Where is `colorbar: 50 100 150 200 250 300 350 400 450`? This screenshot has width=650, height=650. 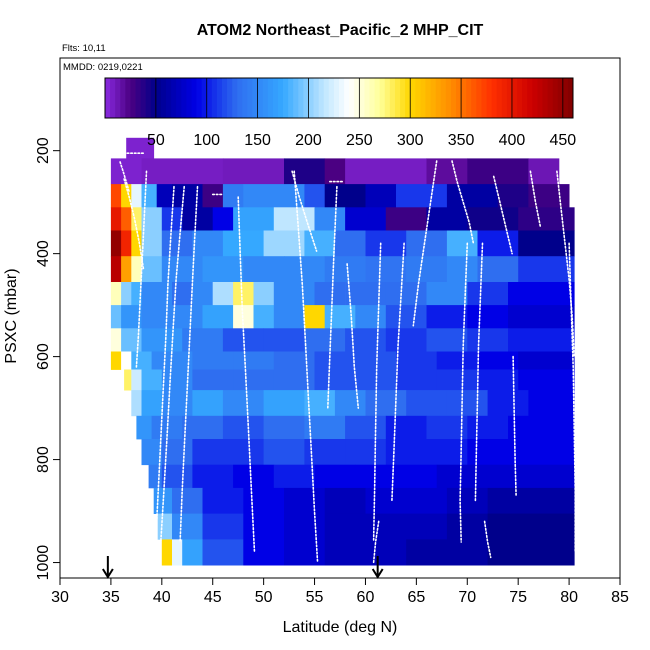
colorbar: 50 100 150 200 250 300 350 400 450 is located at coordinates (340, 113).